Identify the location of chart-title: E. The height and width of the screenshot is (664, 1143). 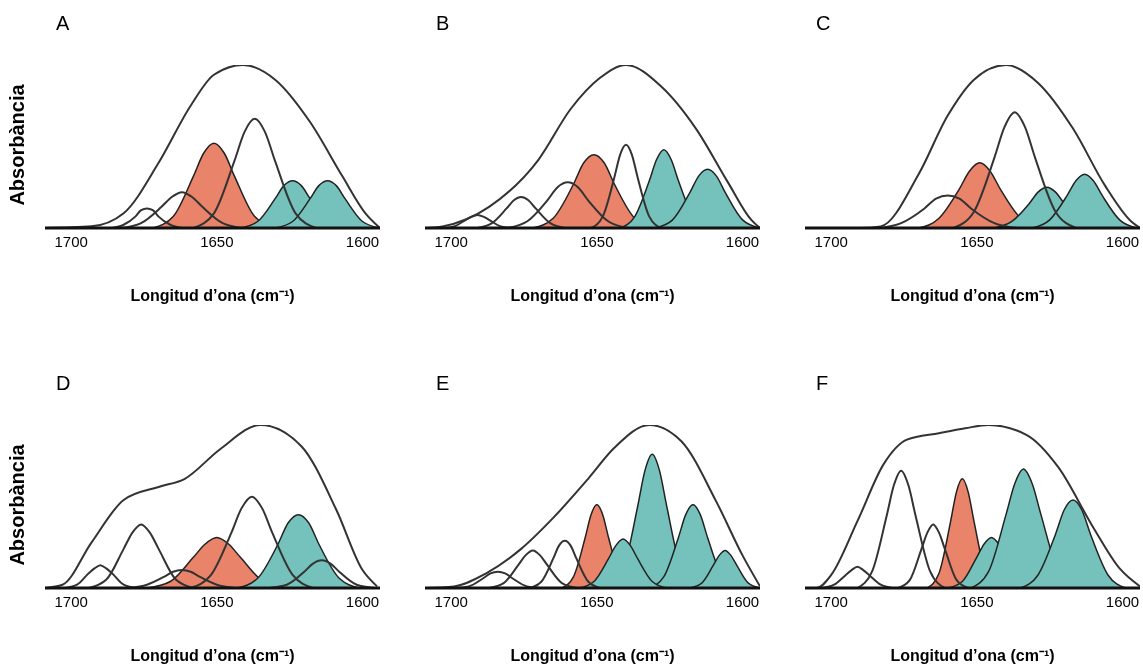
(443, 383).